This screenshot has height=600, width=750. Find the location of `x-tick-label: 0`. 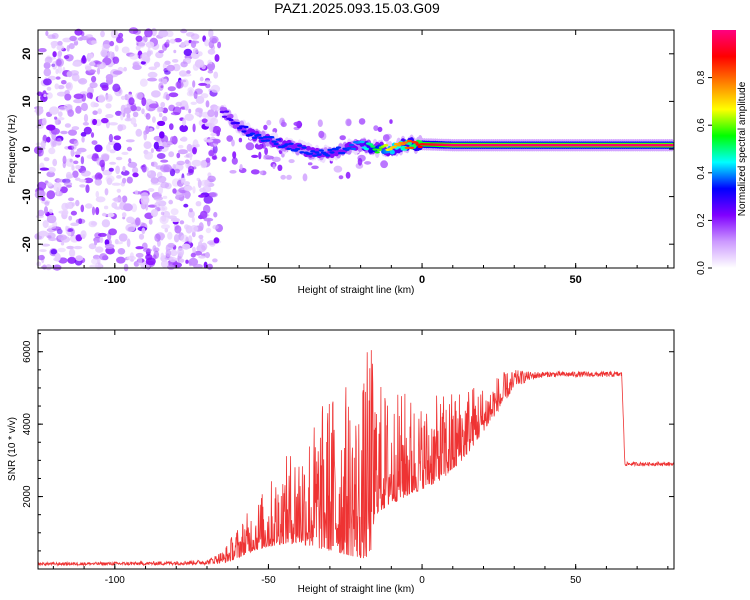

x-tick-label: 0 is located at coordinates (422, 280).